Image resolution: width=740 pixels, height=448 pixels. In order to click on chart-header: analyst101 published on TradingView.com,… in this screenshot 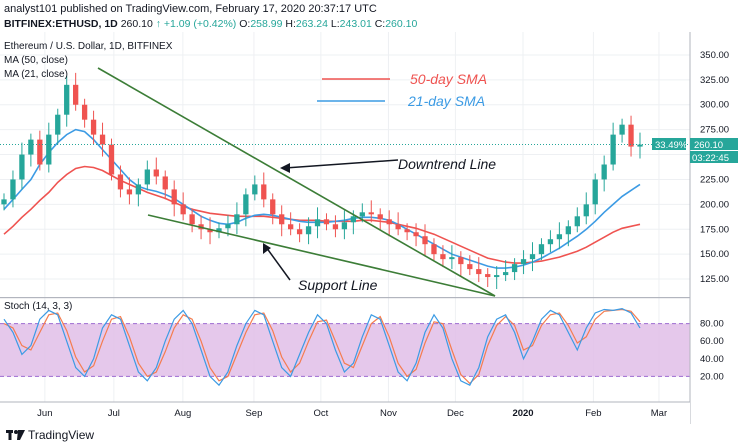, I will do `click(370, 16)`.